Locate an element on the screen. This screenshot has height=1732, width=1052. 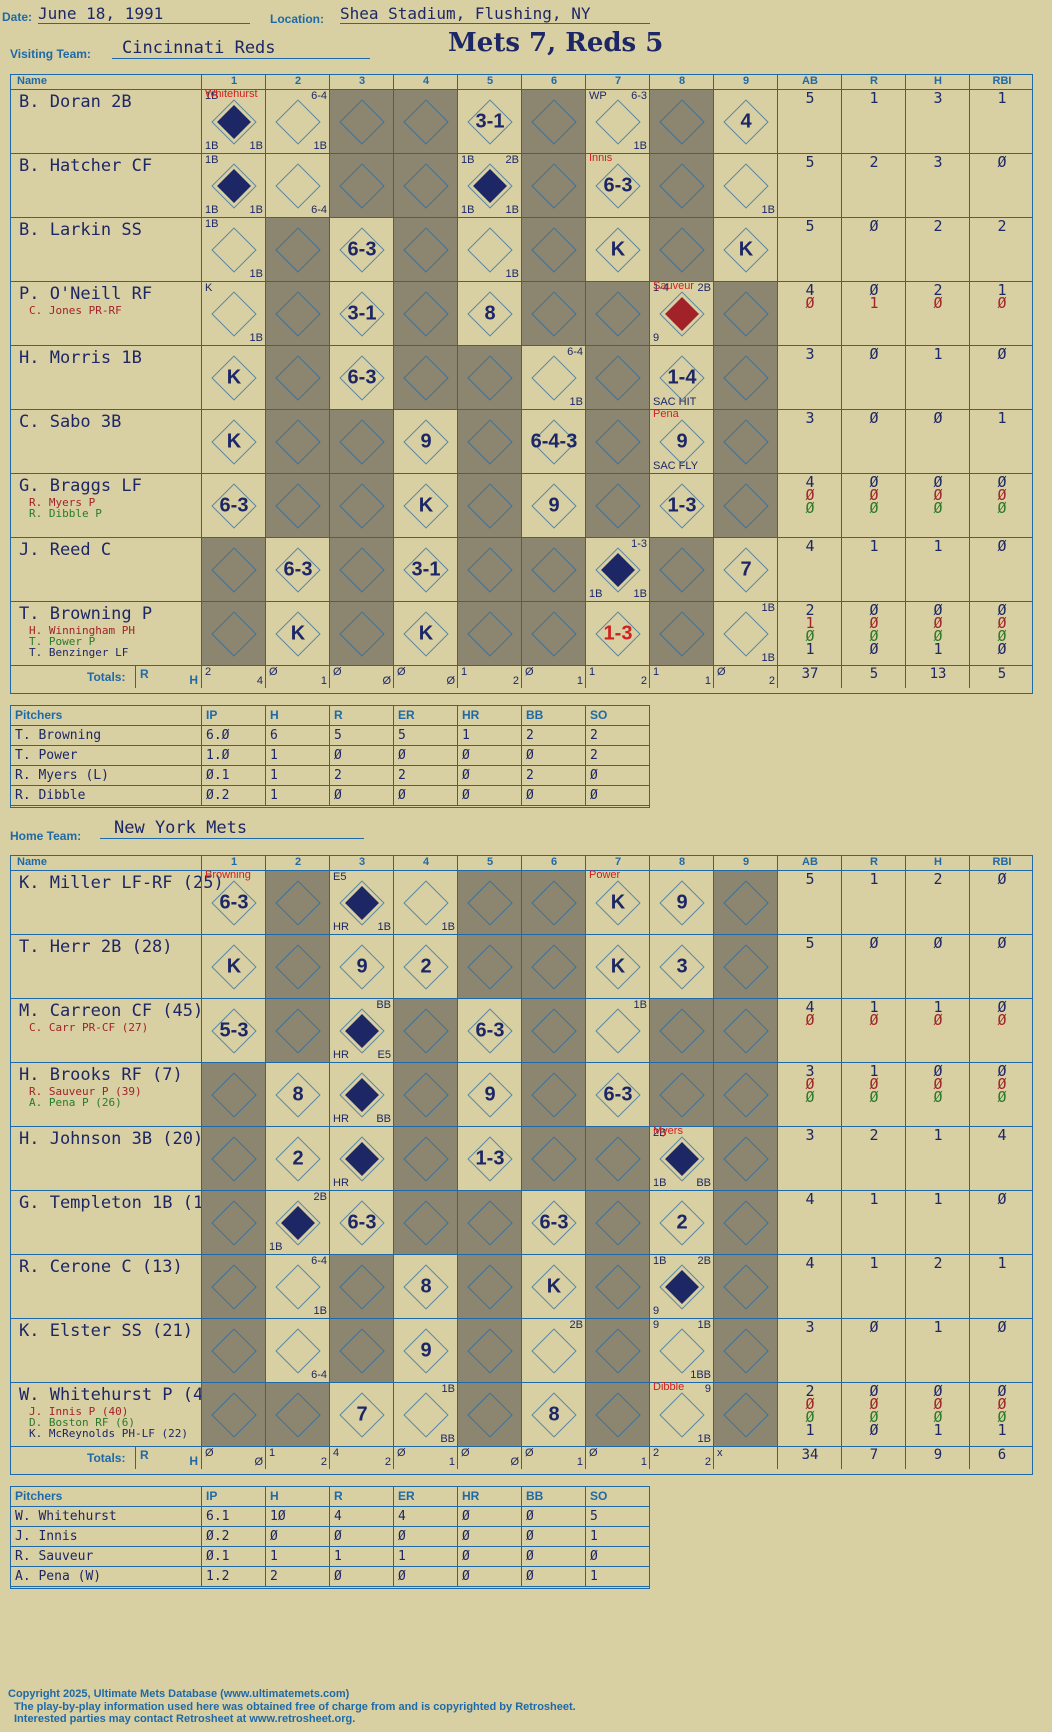
play-result: 3-1 is located at coordinates (490, 121).